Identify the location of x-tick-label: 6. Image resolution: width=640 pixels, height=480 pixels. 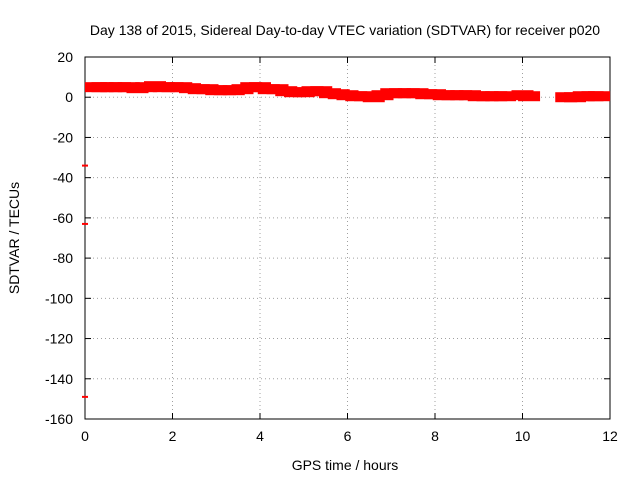
(348, 436).